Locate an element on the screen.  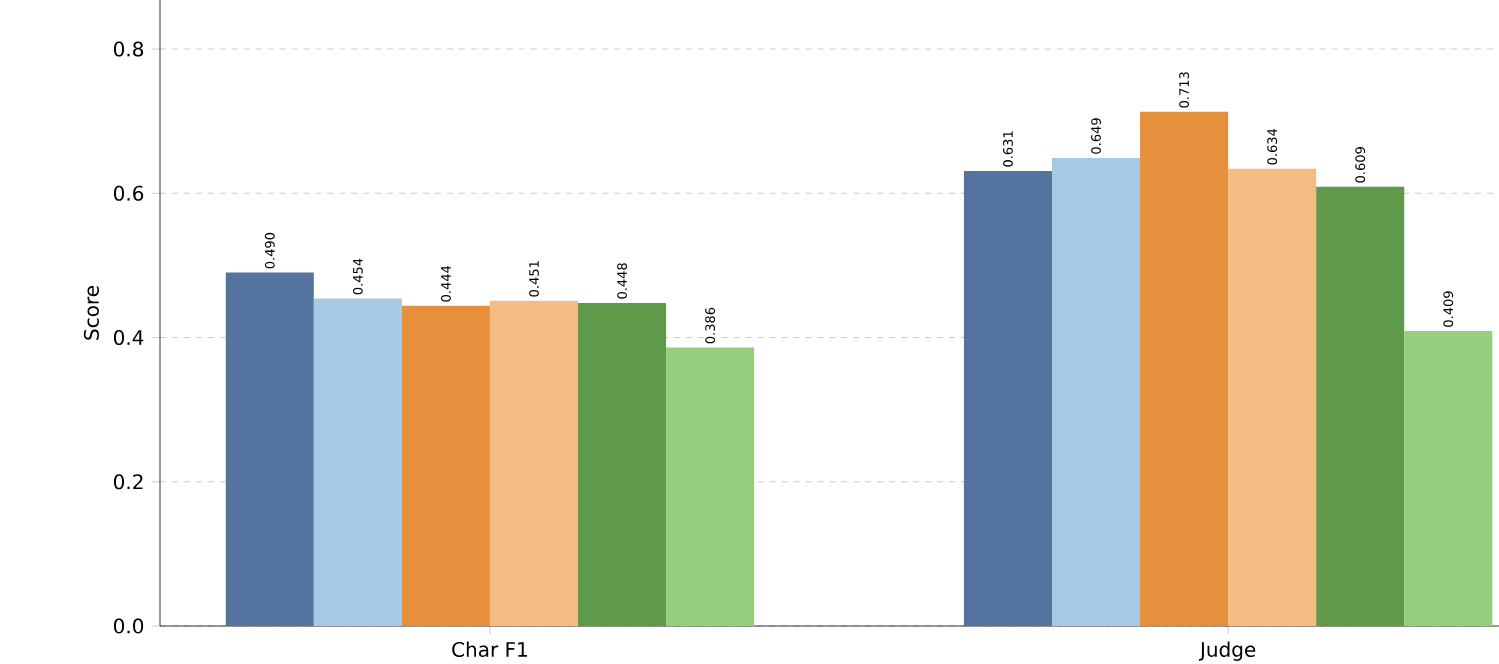
data-label: 0.386 is located at coordinates (710, 325).